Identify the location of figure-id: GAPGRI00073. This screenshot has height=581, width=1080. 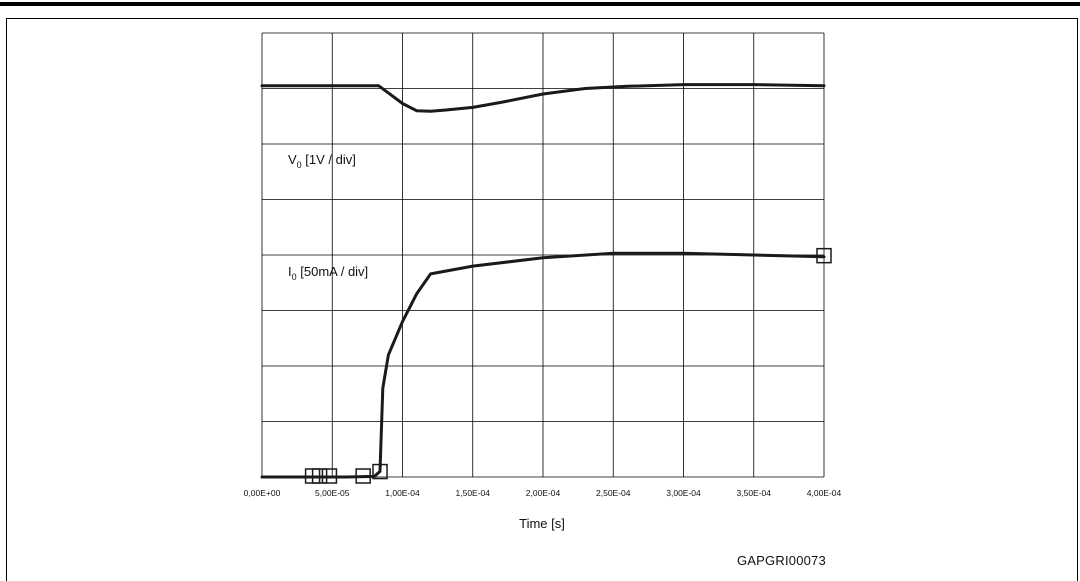
(781, 560).